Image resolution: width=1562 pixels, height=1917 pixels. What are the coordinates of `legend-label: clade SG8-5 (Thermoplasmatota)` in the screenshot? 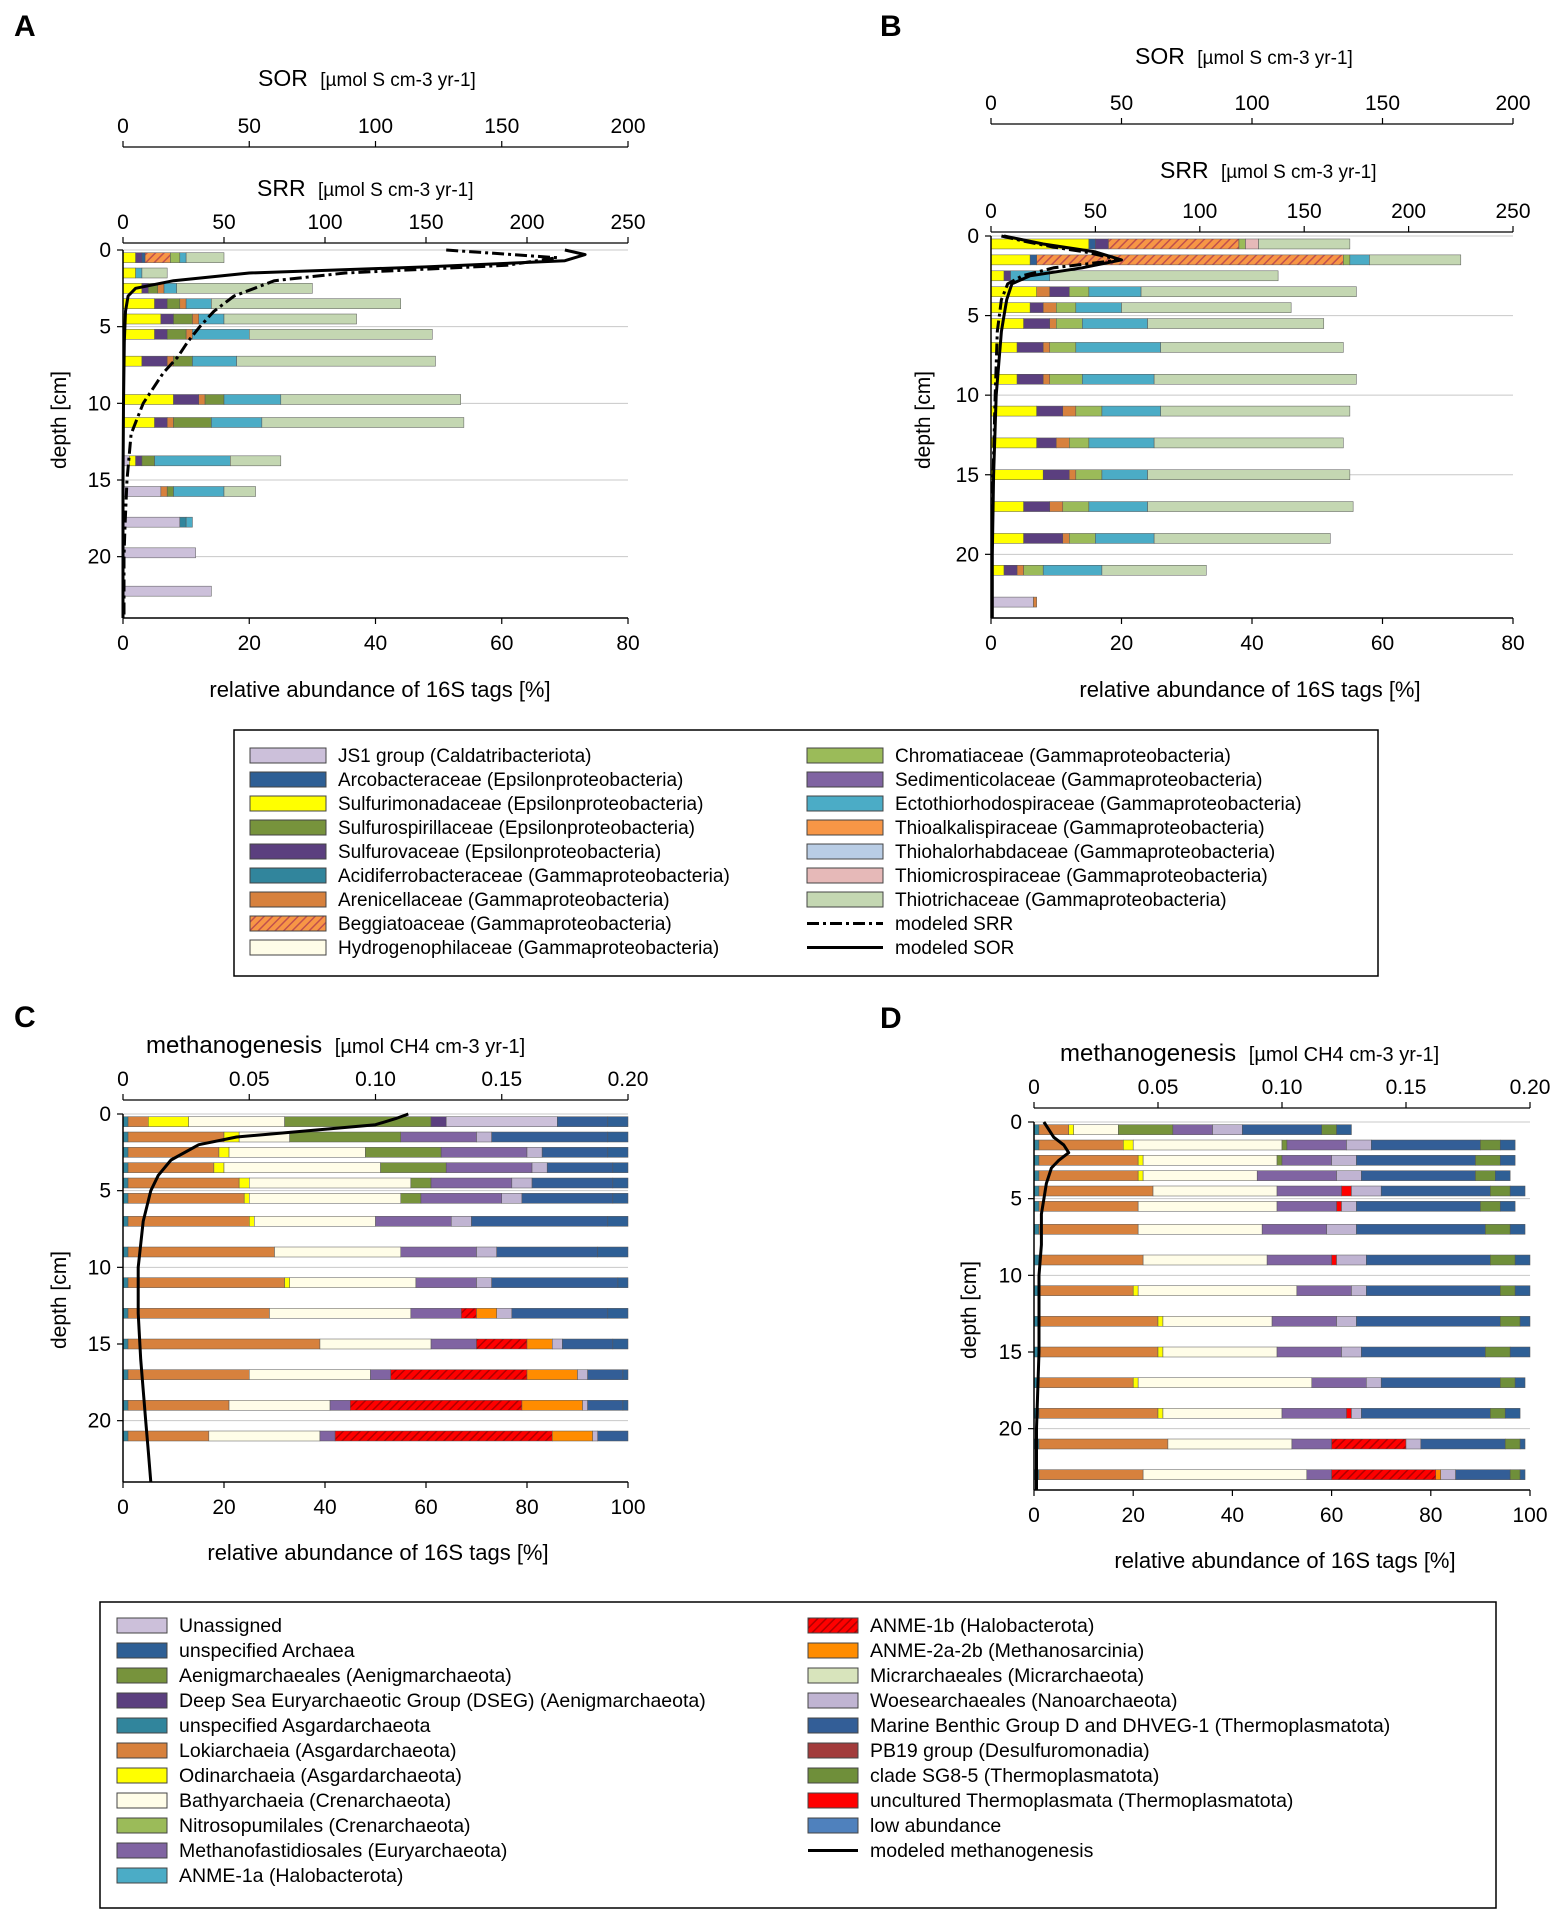 It's located at (1014, 1776).